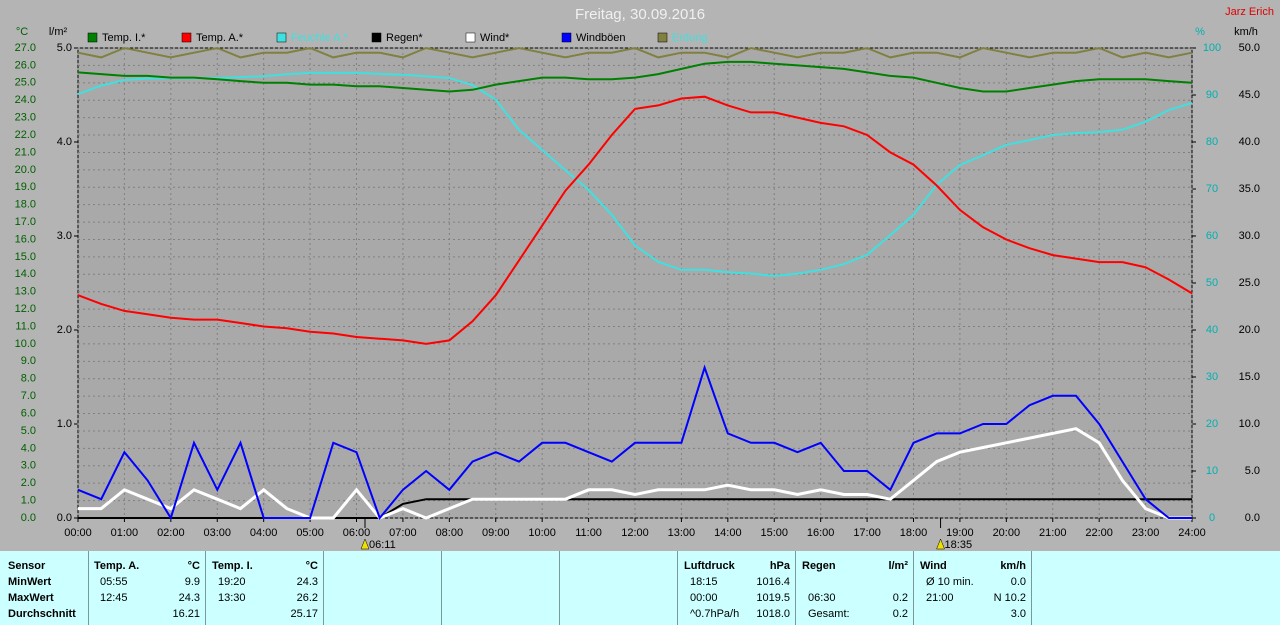 The width and height of the screenshot is (1280, 625). What do you see at coordinates (1252, 518) in the screenshot?
I see `y4-tick-label: 0.0` at bounding box center [1252, 518].